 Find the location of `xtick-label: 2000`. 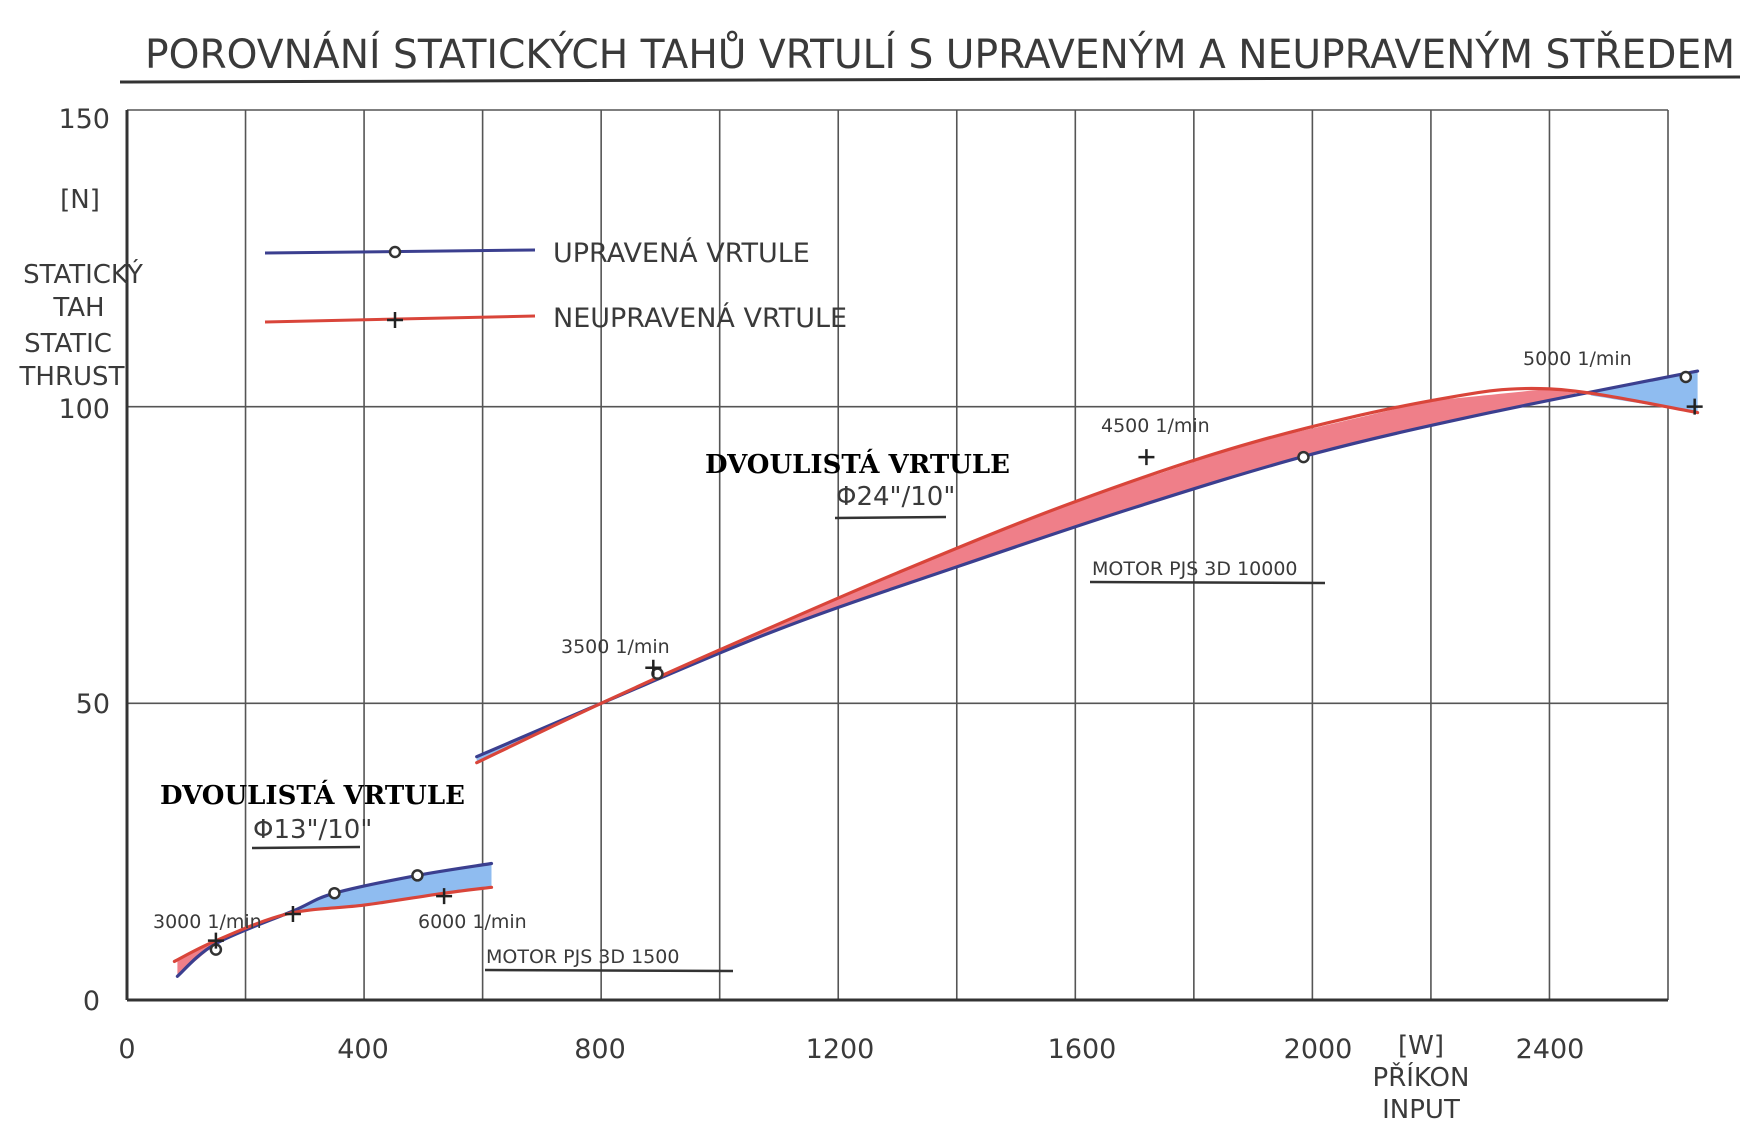

xtick-label: 2000 is located at coordinates (1318, 1049).